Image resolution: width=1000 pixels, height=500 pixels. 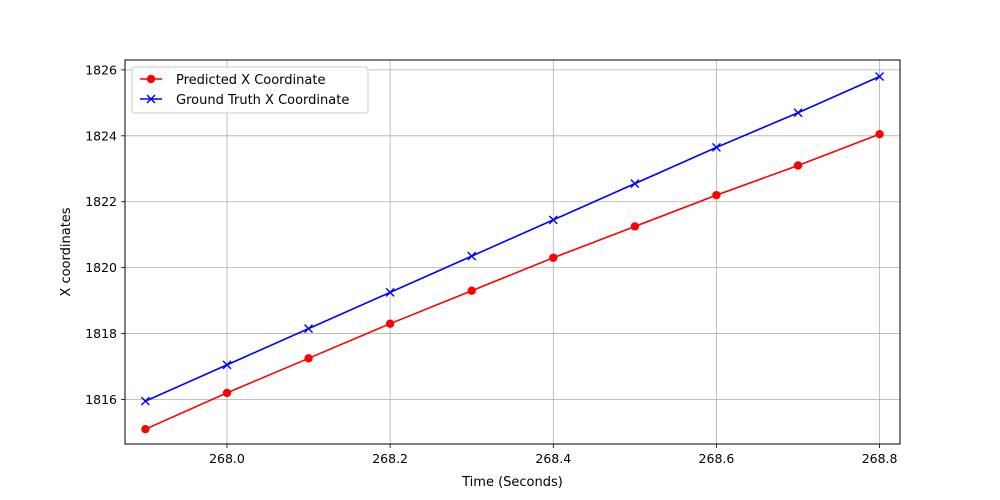 I want to click on x-tick-label: 268.6, so click(x=717, y=458).